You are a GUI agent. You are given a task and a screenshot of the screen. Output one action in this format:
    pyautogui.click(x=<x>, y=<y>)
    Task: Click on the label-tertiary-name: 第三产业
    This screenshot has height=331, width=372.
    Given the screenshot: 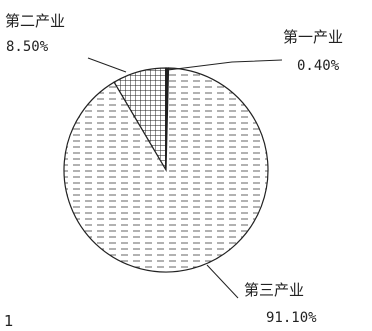 What is the action you would take?
    pyautogui.click(x=274, y=290)
    